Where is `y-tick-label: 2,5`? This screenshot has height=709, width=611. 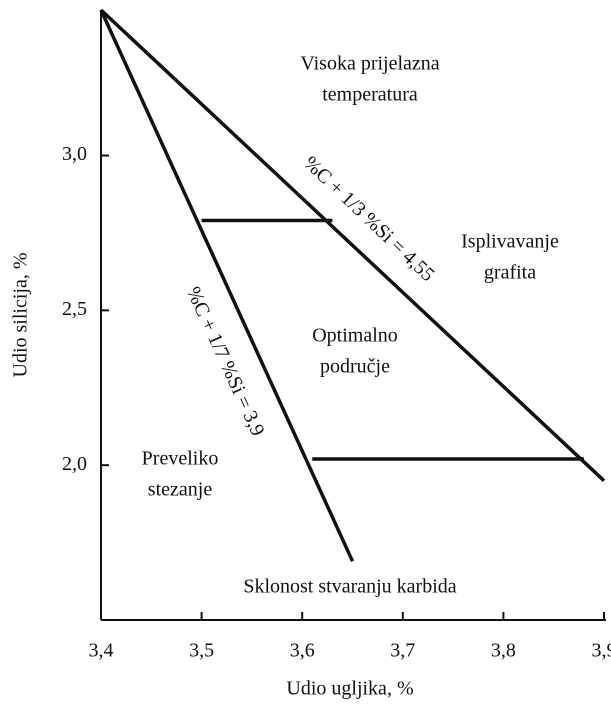 y-tick-label: 2,5 is located at coordinates (74, 309).